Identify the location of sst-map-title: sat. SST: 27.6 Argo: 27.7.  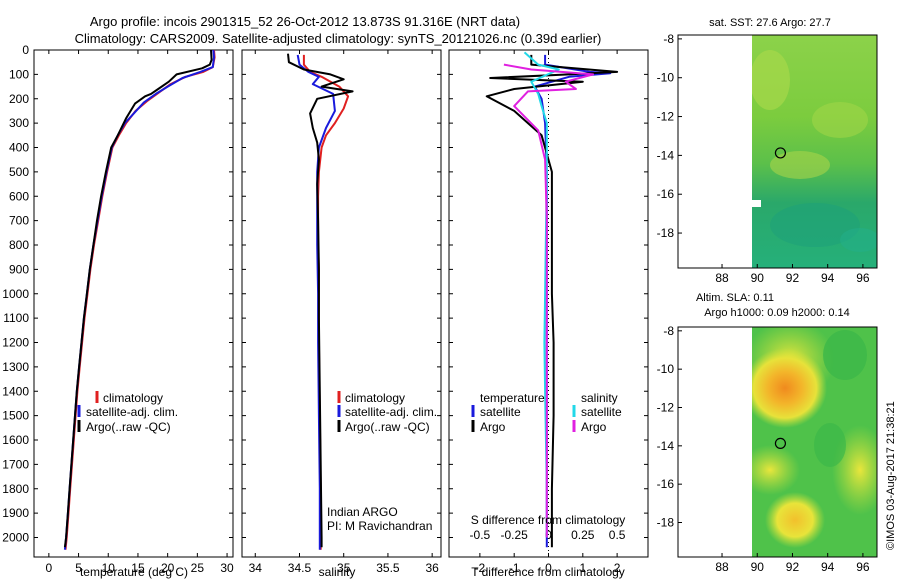
(770, 23).